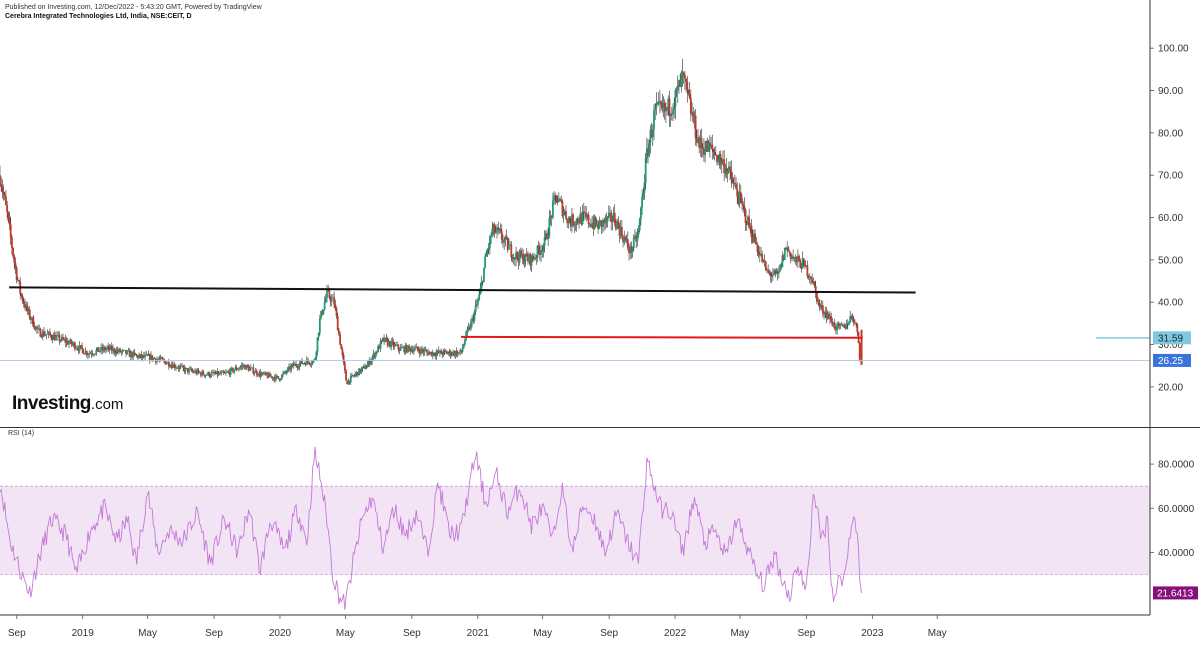 The image size is (1200, 646). I want to click on rsi-marker-box, so click(1175, 593).